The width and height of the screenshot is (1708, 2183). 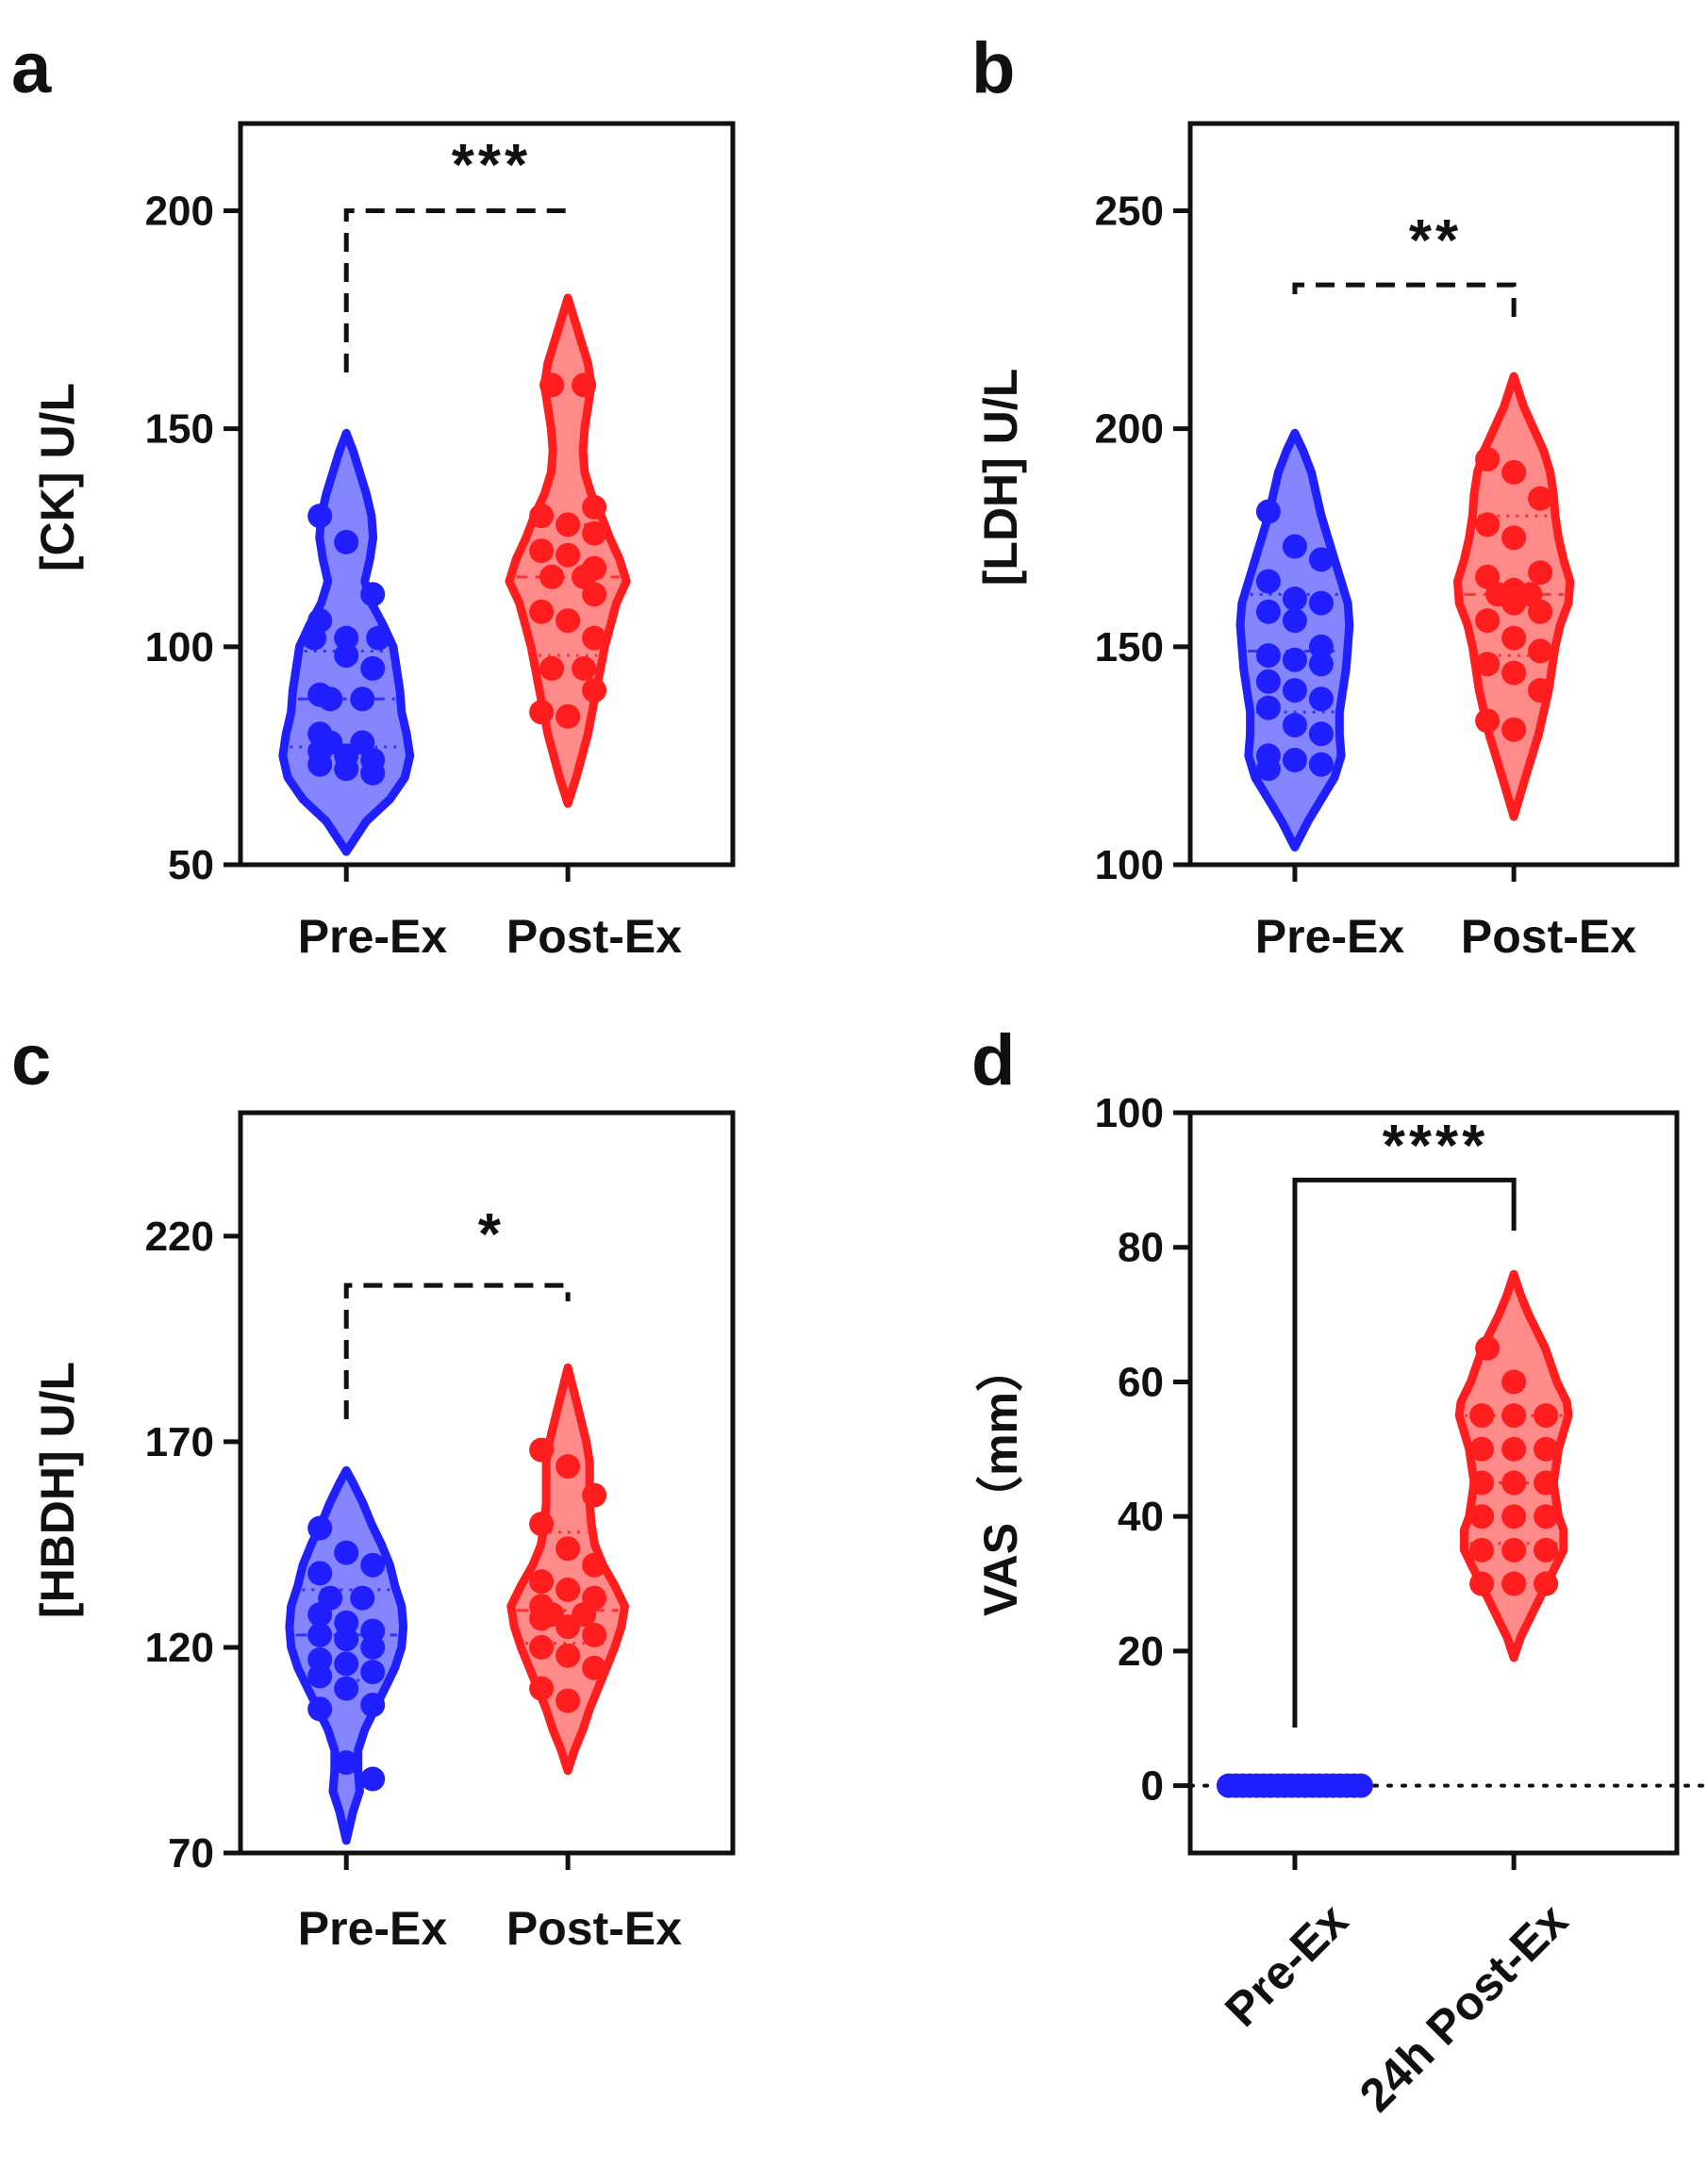 What do you see at coordinates (440, 504) in the screenshot?
I see `plot-area-a: 50 100 150 200` at bounding box center [440, 504].